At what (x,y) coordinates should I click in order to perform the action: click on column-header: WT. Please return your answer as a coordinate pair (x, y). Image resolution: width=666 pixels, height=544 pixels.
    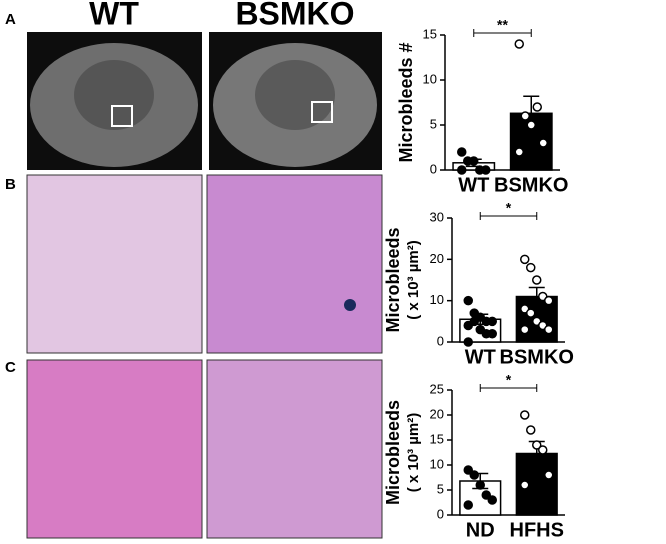
    Looking at the image, I should click on (114, 15).